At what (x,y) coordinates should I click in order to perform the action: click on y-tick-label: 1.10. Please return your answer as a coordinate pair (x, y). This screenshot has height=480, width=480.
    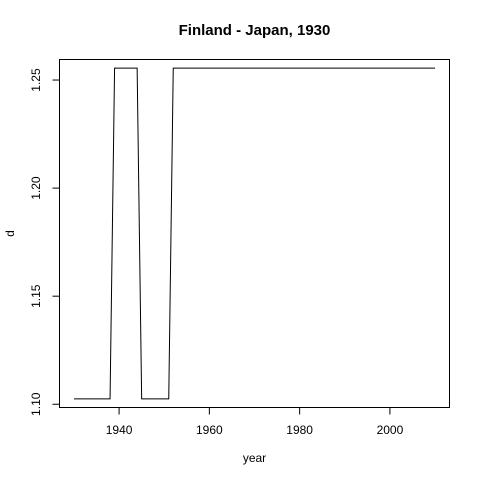
    Looking at the image, I should click on (36, 404).